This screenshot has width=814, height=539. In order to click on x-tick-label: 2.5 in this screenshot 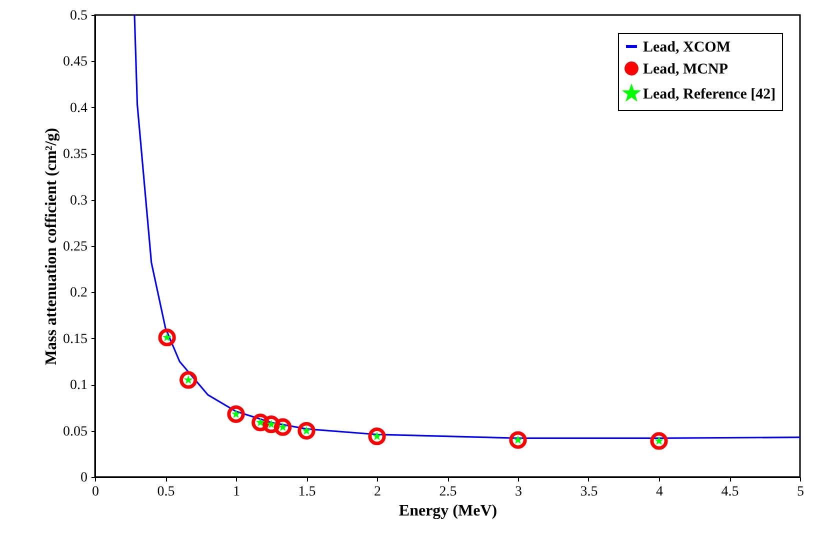, I will do `click(448, 492)`.